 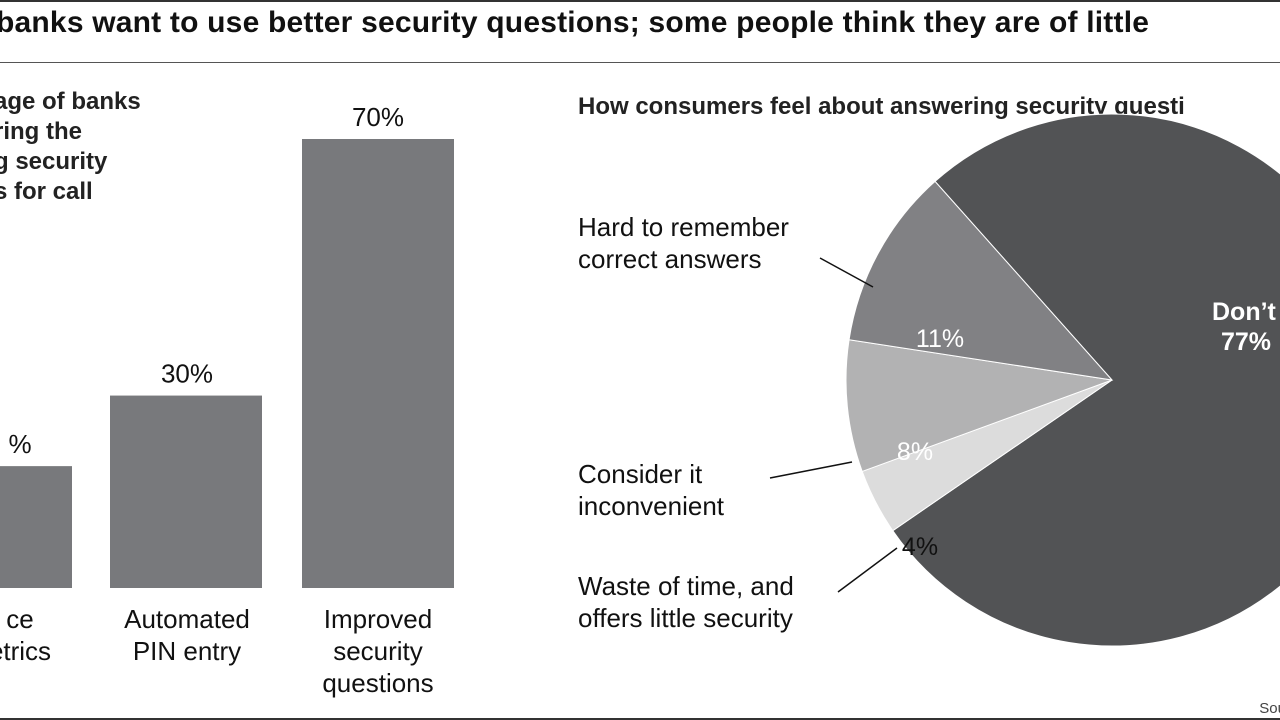 What do you see at coordinates (686, 586) in the screenshot?
I see `pie-category-label-1: Waste of time, and` at bounding box center [686, 586].